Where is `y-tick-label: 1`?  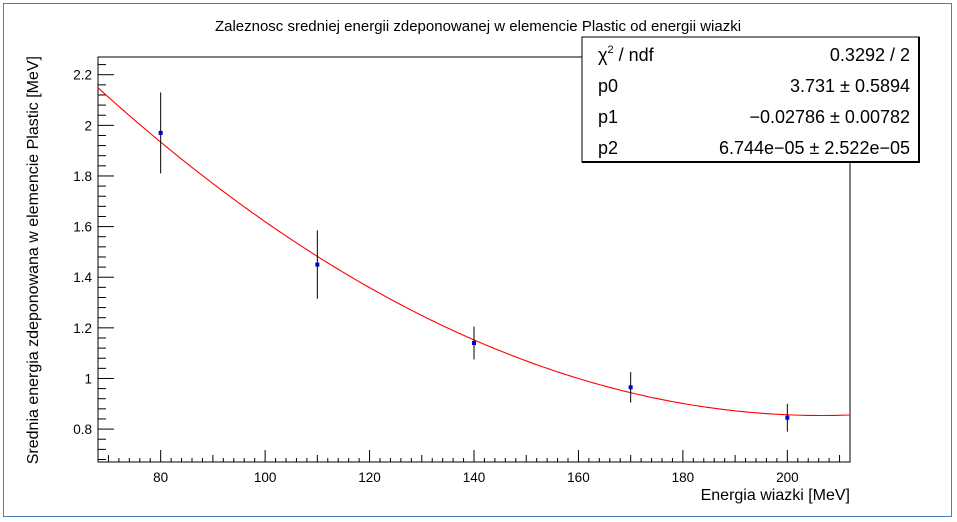
y-tick-label: 1 is located at coordinates (88, 378).